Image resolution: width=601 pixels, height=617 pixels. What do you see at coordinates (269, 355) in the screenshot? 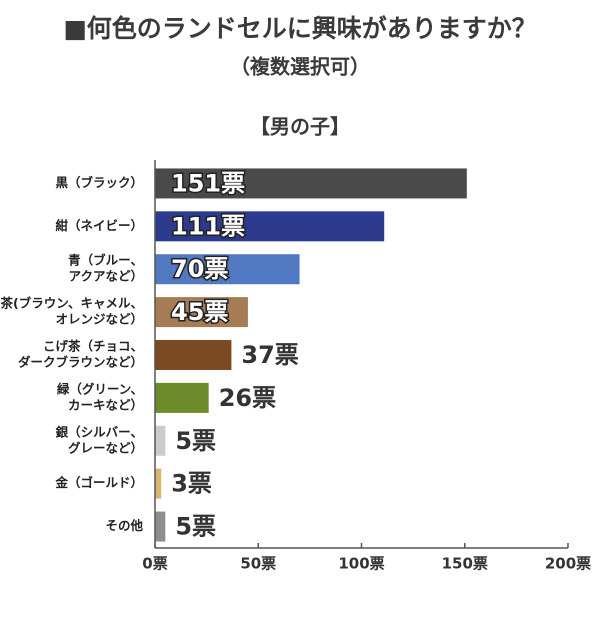
I see `value-label: 37票` at bounding box center [269, 355].